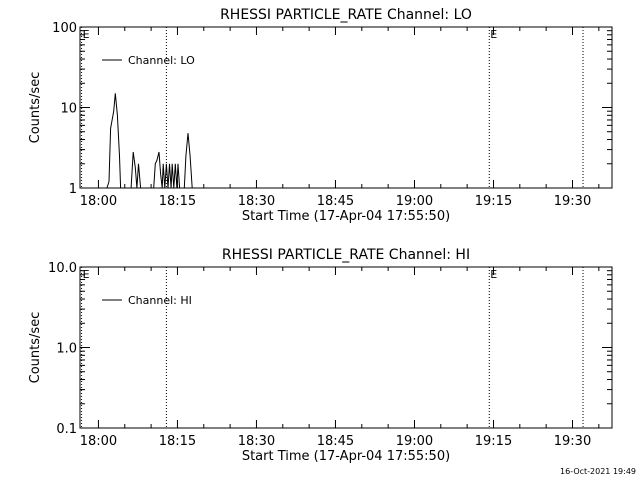  What do you see at coordinates (66, 349) in the screenshot?
I see `y-tick-label: 1.0` at bounding box center [66, 349].